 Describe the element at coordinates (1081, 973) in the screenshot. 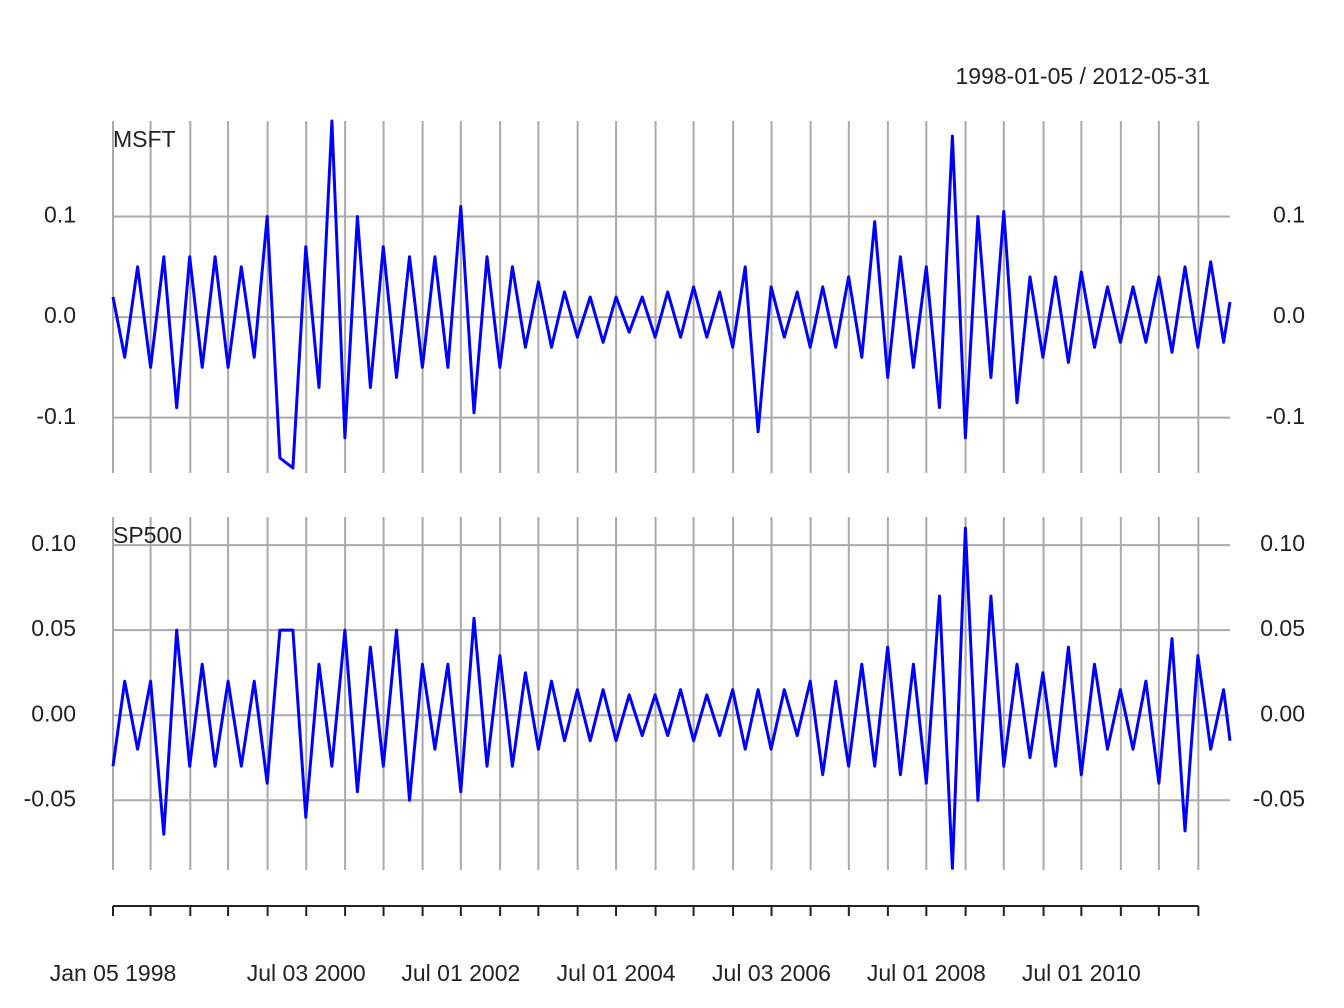

I see `x-tick-label: Jul 01 2010` at that location.